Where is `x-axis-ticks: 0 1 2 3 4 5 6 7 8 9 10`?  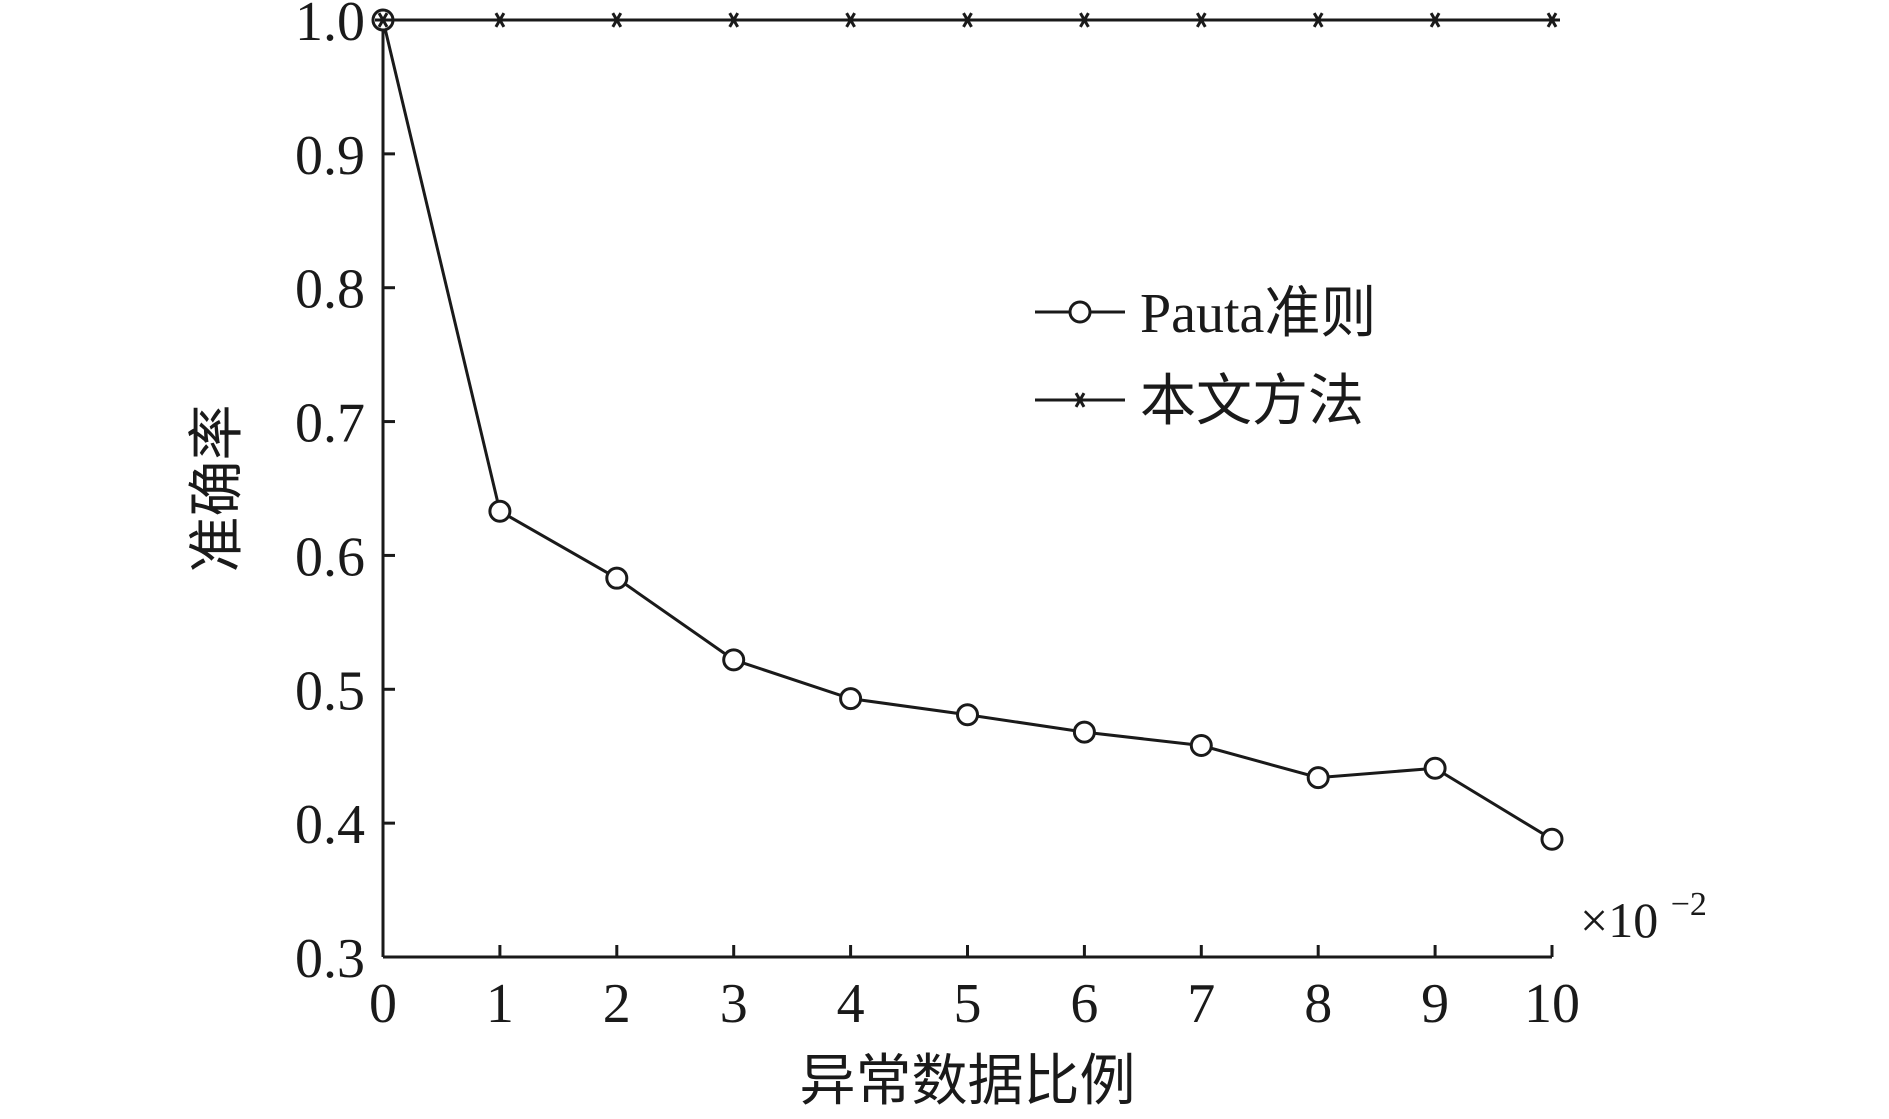
x-axis-ticks: 0 1 2 3 4 5 6 7 8 9 10 is located at coordinates (974, 990).